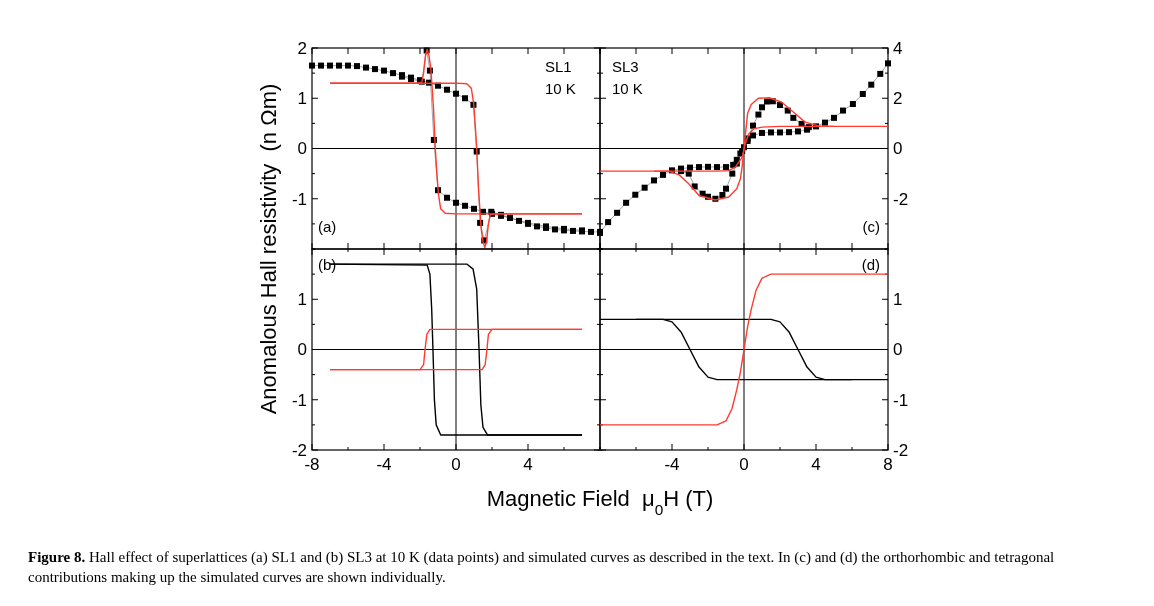 This screenshot has height=606, width=1154. Describe the element at coordinates (299, 450) in the screenshot. I see `y-tick-label: -2` at that location.